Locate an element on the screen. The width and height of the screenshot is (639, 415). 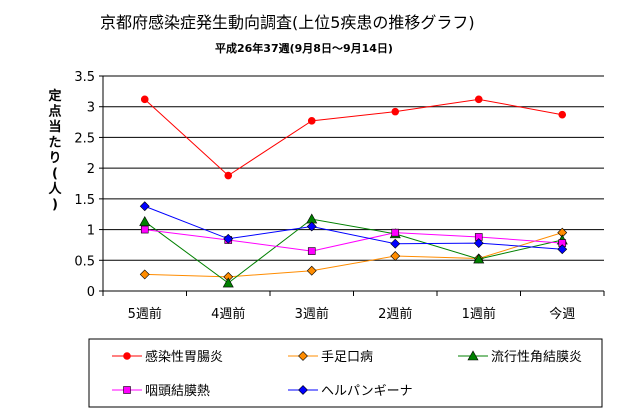
legend-item: 手足口病 is located at coordinates (330, 357).